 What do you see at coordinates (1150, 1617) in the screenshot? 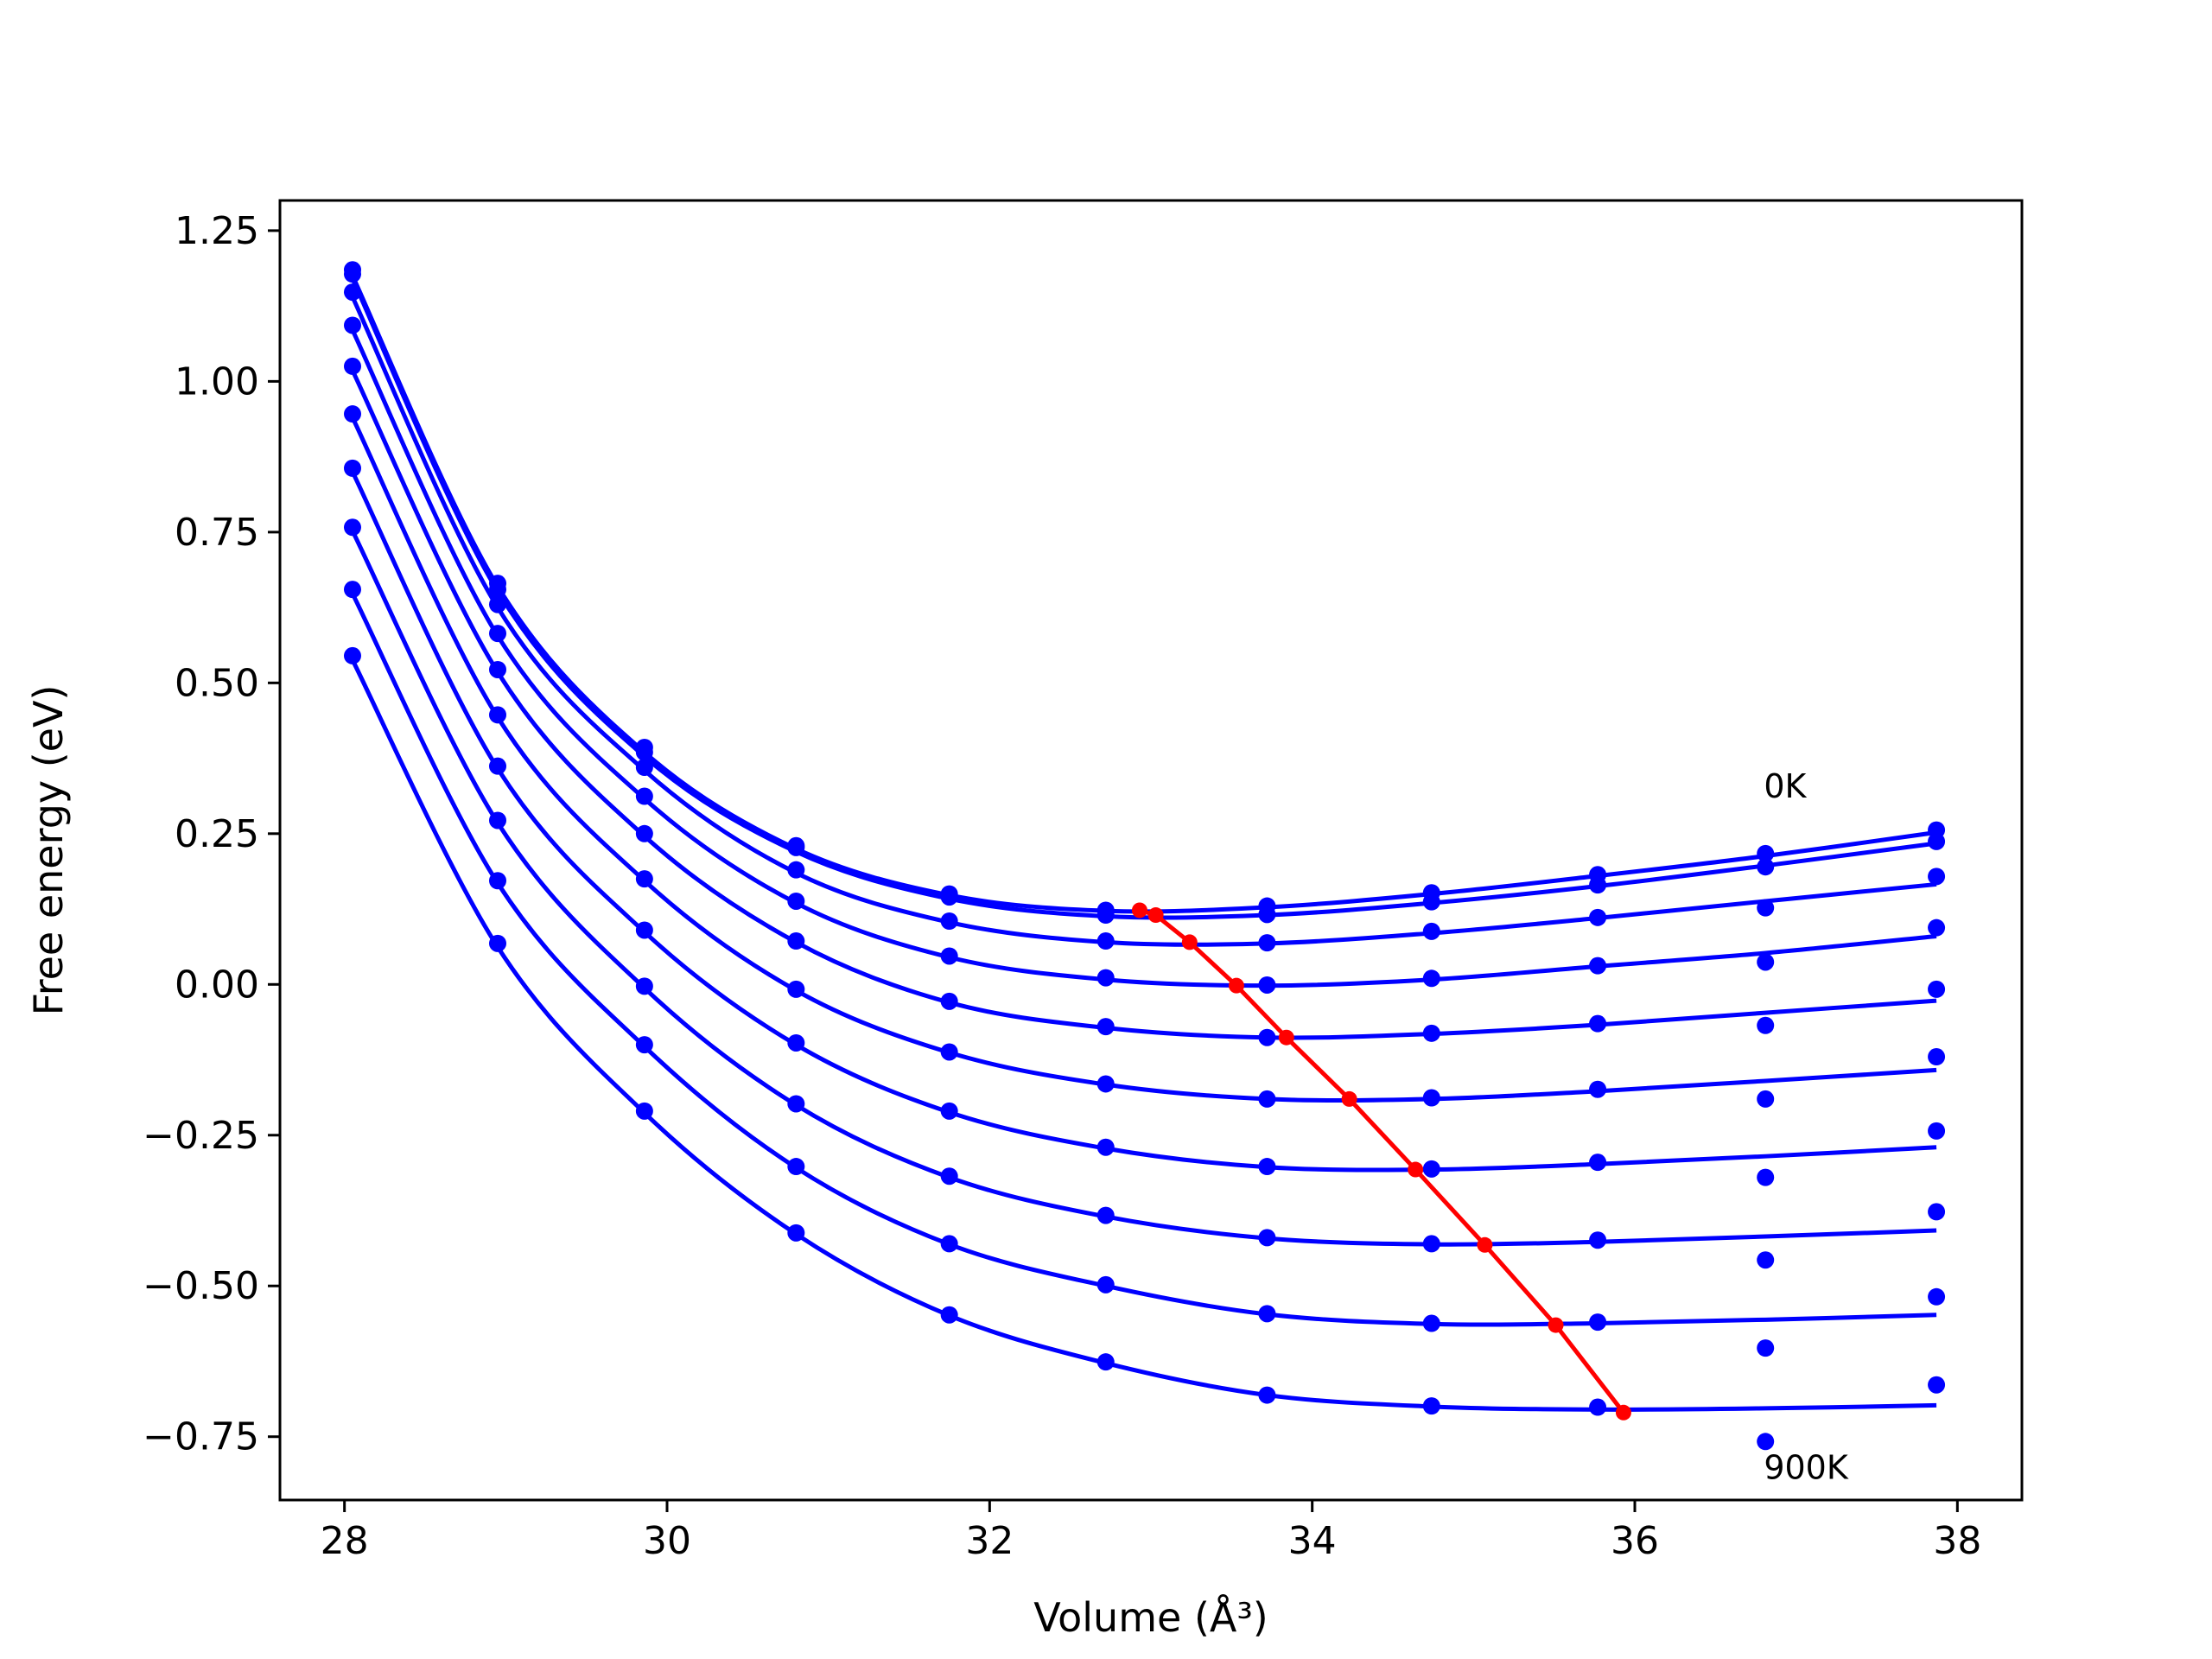
I see `x-axis-label: Volume (Å³)` at bounding box center [1150, 1617].